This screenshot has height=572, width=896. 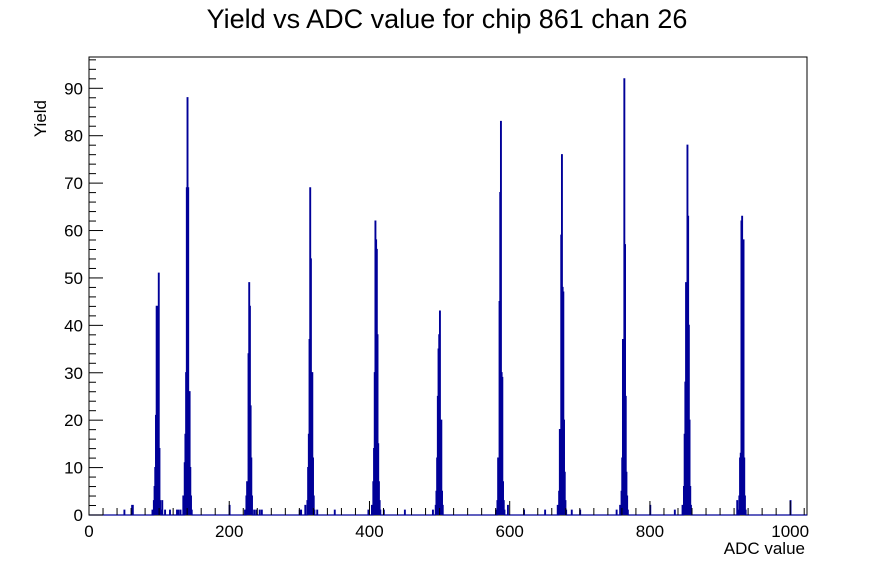 I want to click on y-tick-label: 0, so click(x=78, y=515).